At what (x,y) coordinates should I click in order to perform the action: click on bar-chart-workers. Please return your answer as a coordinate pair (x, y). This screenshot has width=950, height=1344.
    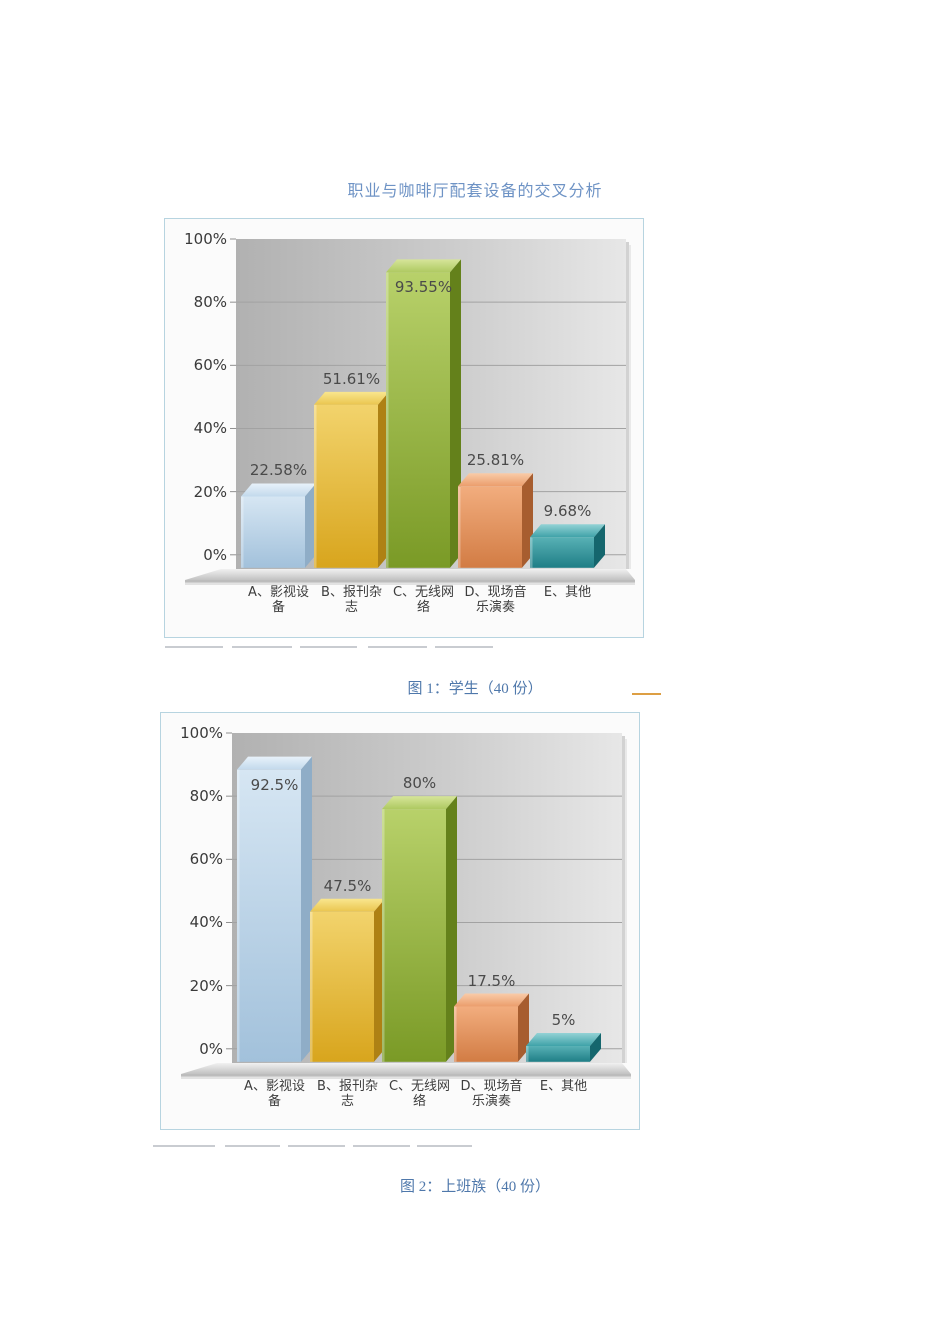
    Looking at the image, I should click on (406, 905).